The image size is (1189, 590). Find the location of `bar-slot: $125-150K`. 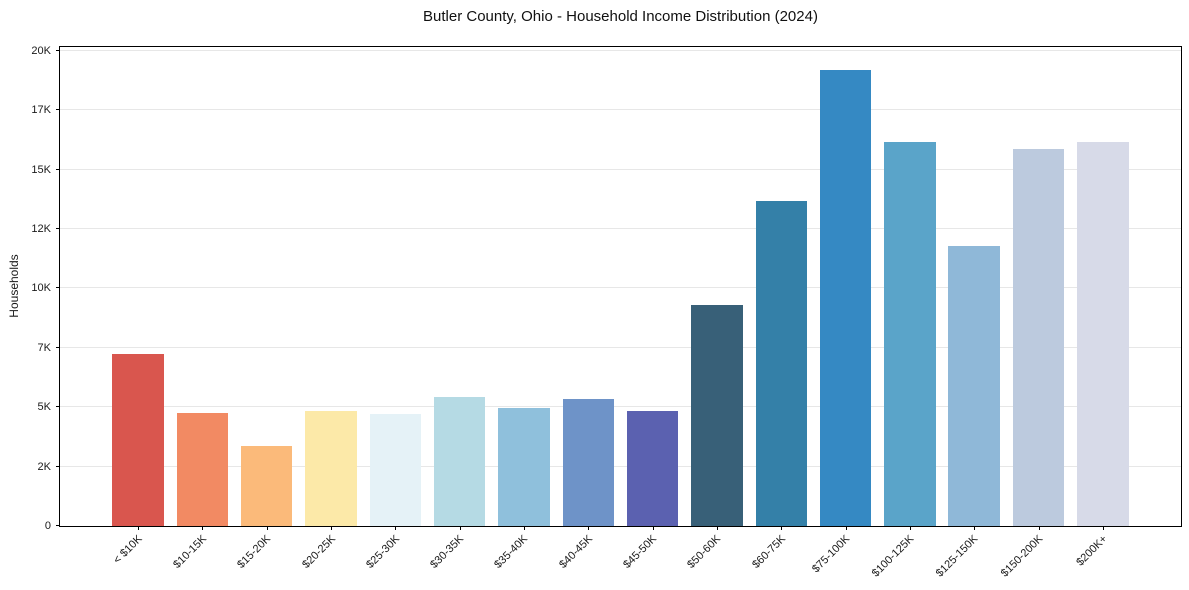

bar-slot: $125-150K is located at coordinates (970, 313).